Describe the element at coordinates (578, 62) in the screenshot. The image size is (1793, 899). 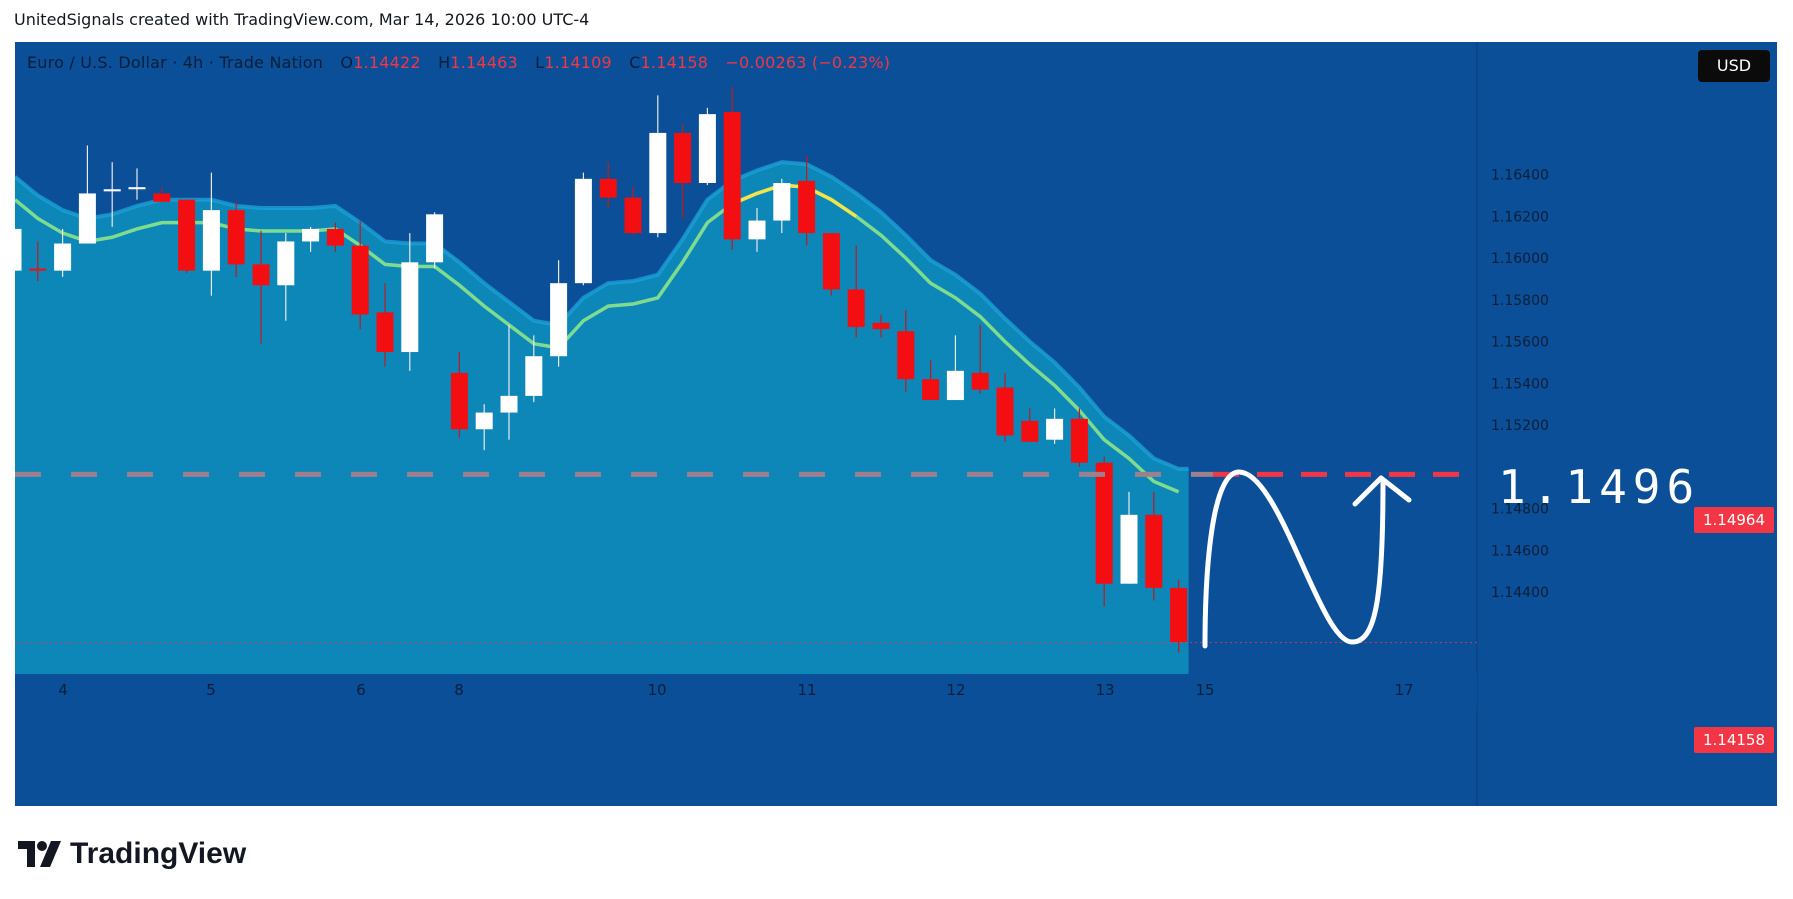
I see `legend-low-value: 1.14109` at that location.